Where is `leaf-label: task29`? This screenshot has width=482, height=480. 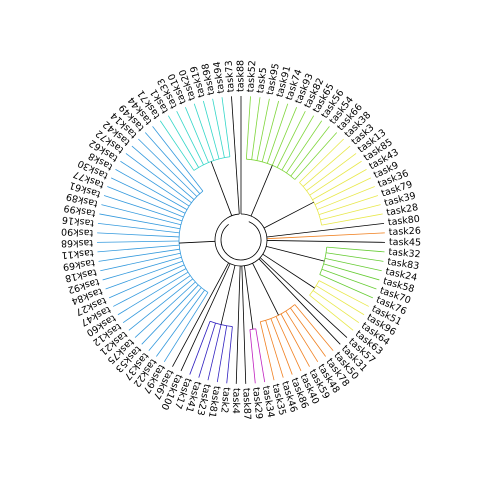 leaf-label: task29 is located at coordinates (257, 403).